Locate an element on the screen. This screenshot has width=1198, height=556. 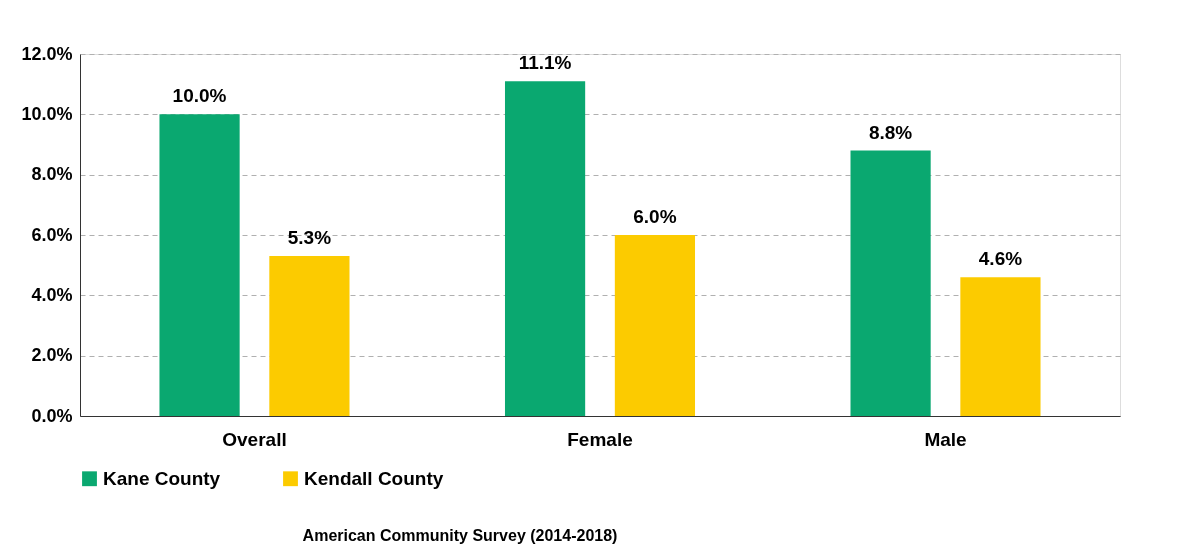
x-tick-label: Overall is located at coordinates (254, 439).